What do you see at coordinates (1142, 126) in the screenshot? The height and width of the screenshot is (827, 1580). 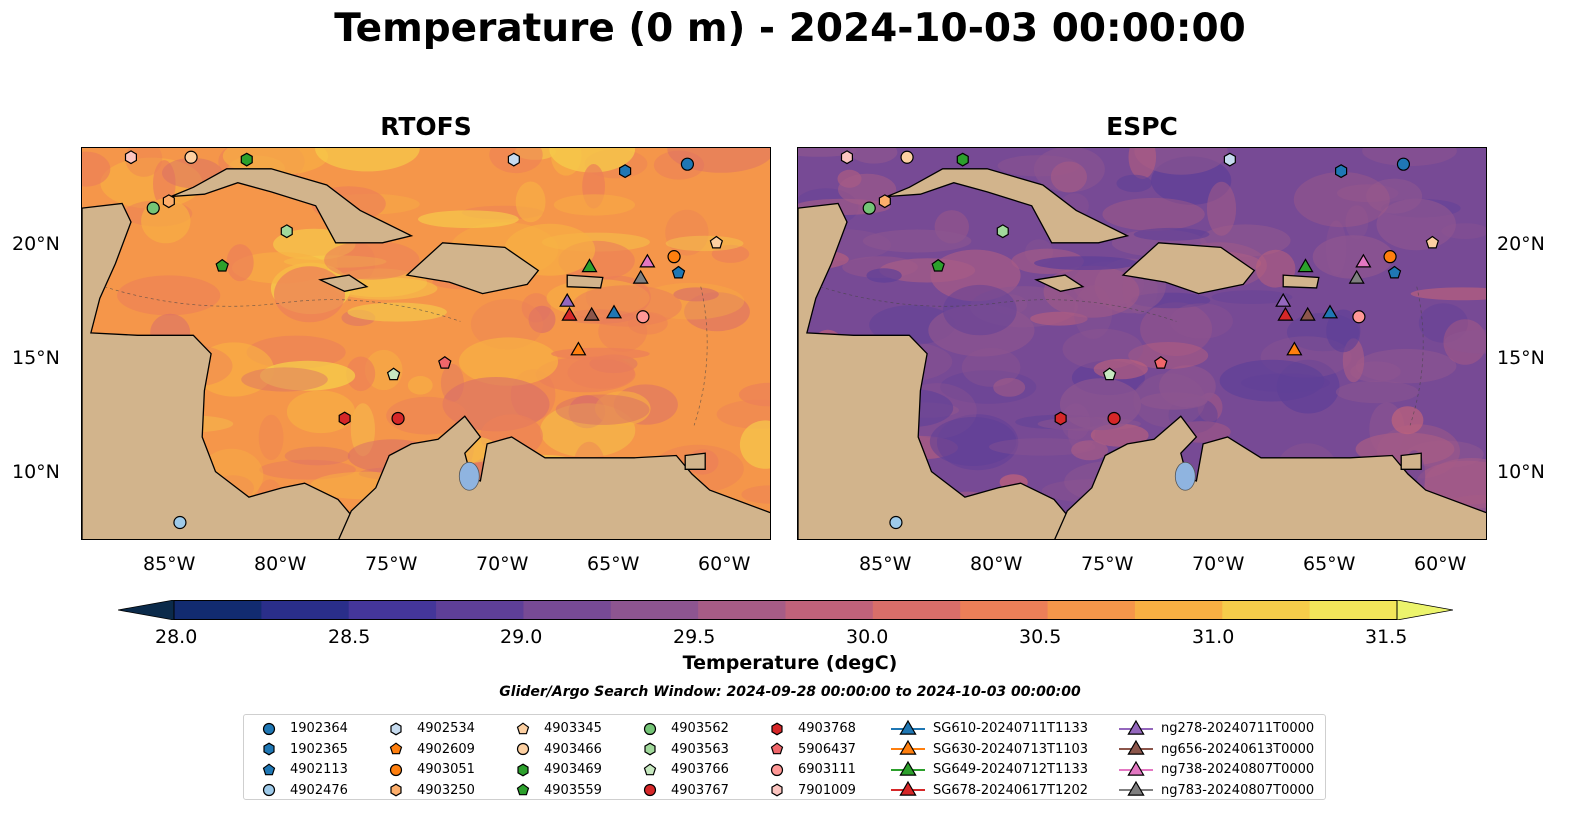 I see `panel-title-espc: ESPC` at bounding box center [1142, 126].